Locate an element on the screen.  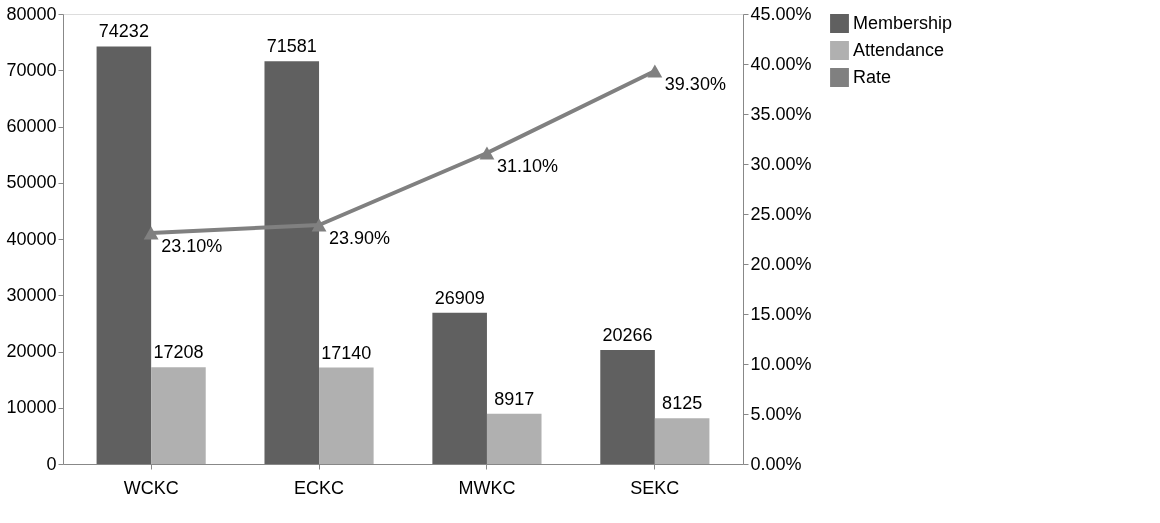
y2-tick-label: 30.00% is located at coordinates (781, 163).